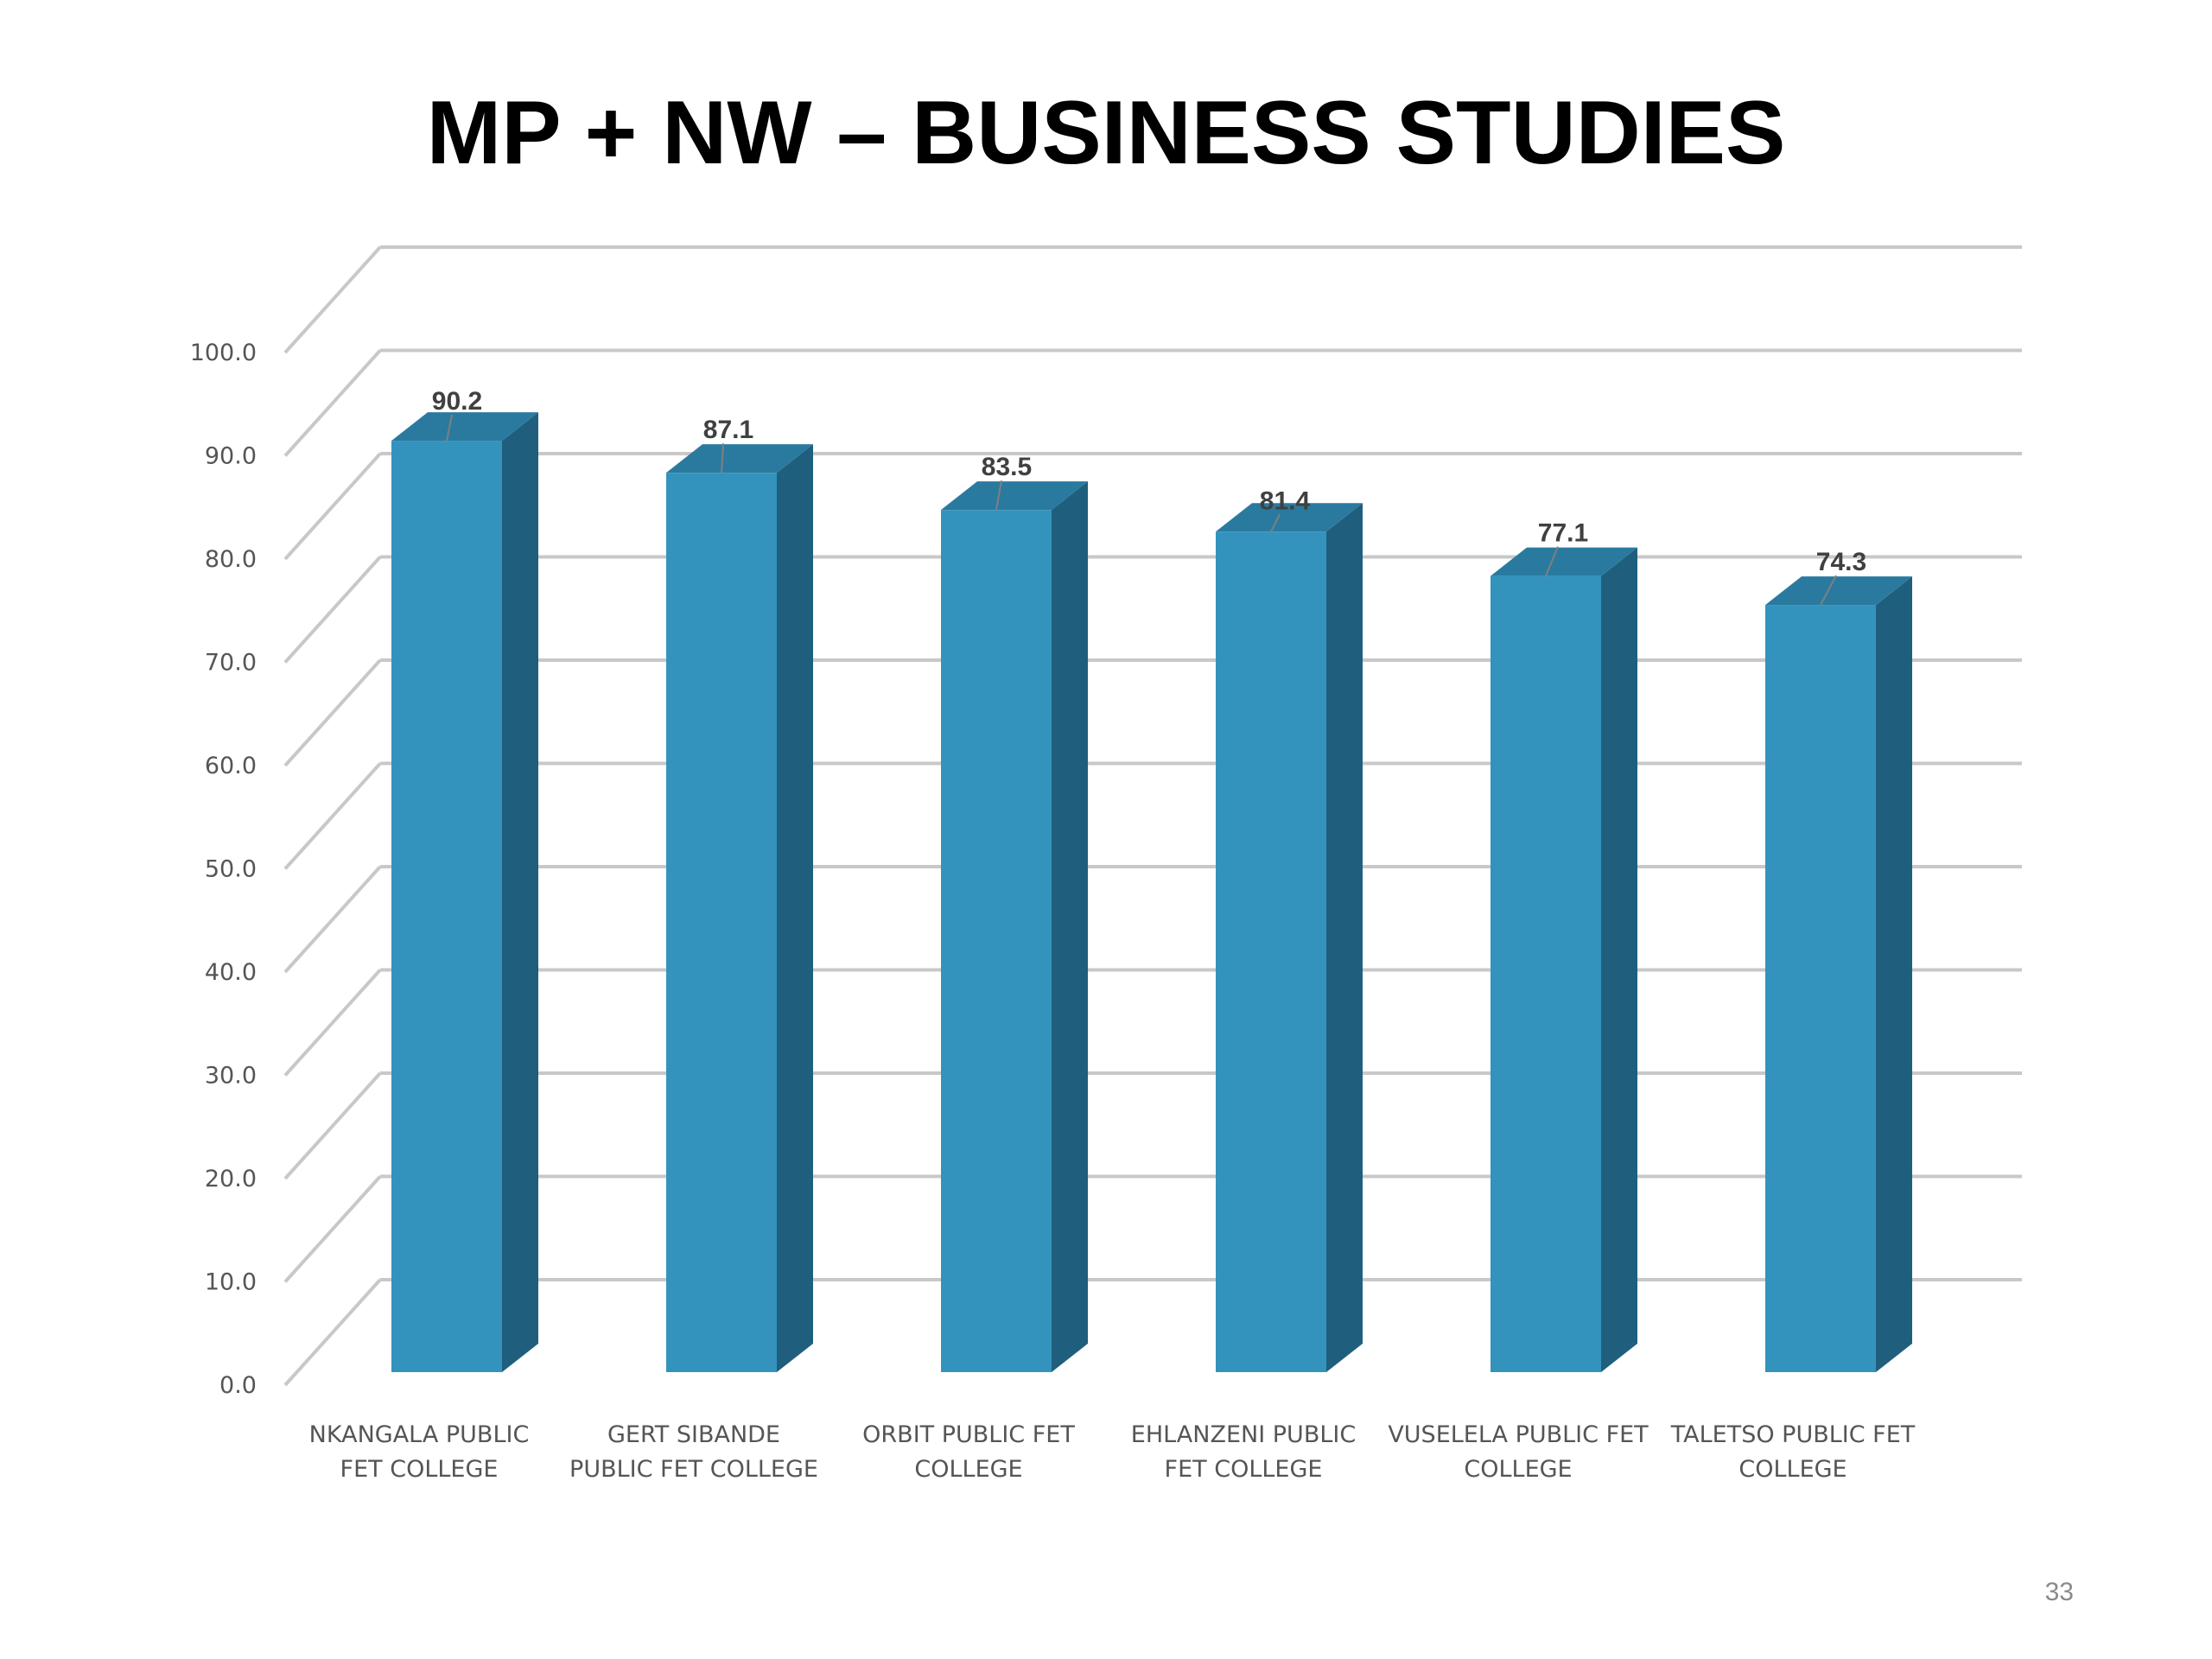  Describe the element at coordinates (1518, 1434) in the screenshot. I see `x-tick-label: VUSELELA PUBLIC FET` at that location.